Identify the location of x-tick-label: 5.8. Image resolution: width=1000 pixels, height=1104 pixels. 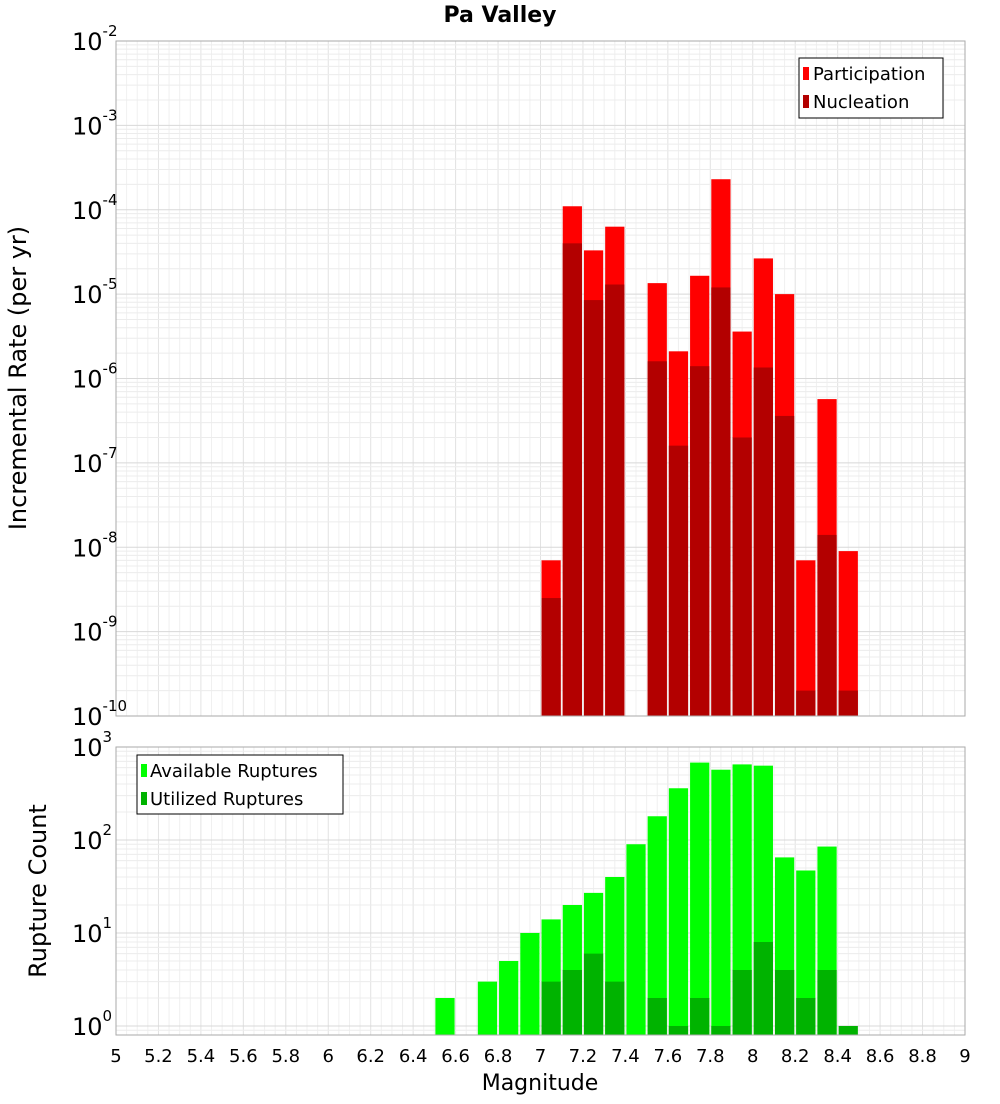
(285, 1056).